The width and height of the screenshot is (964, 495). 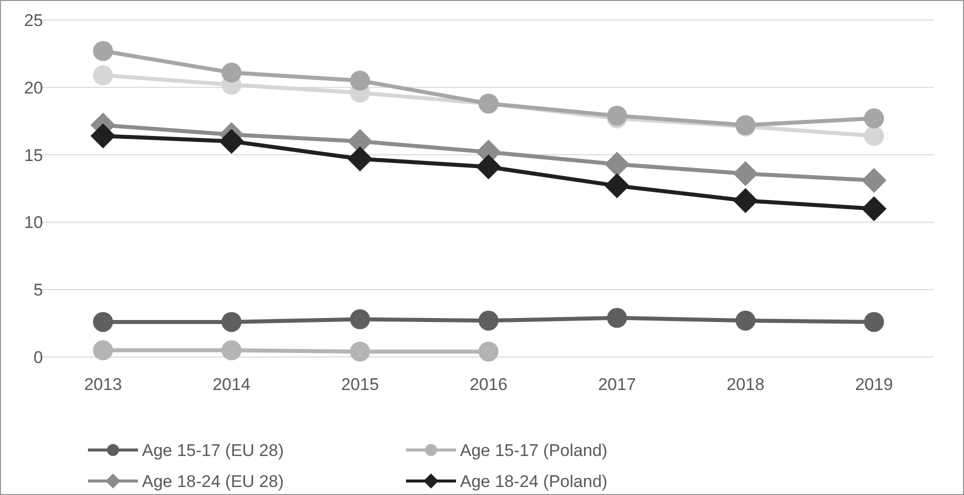 What do you see at coordinates (33, 20) in the screenshot?
I see `y-tick-label: 25` at bounding box center [33, 20].